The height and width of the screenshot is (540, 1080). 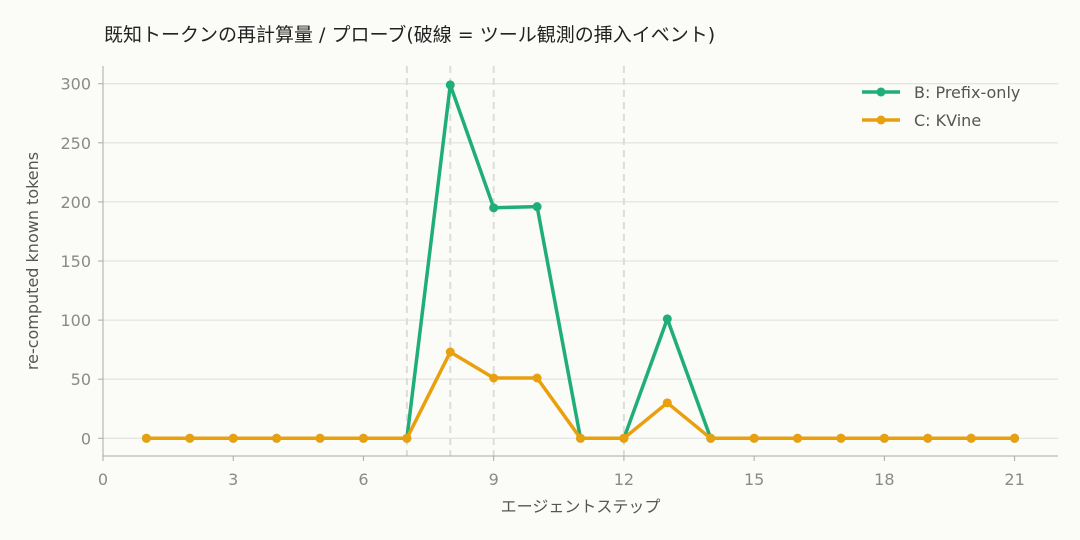 I want to click on legend-label: C: KVine, so click(x=947, y=120).